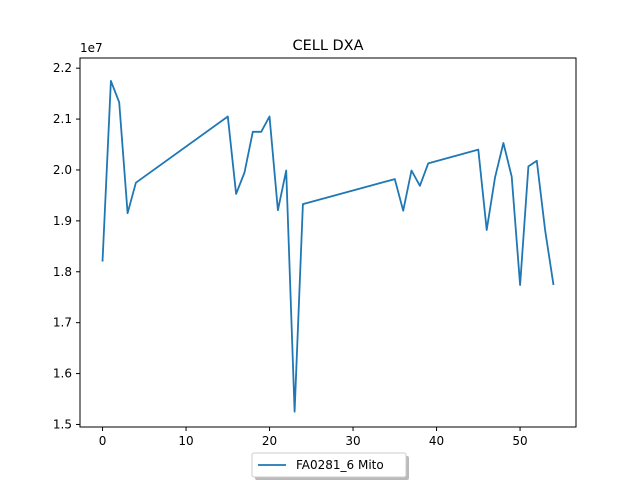 The image size is (640, 480). I want to click on chart-title: CELL DXA, so click(327, 46).